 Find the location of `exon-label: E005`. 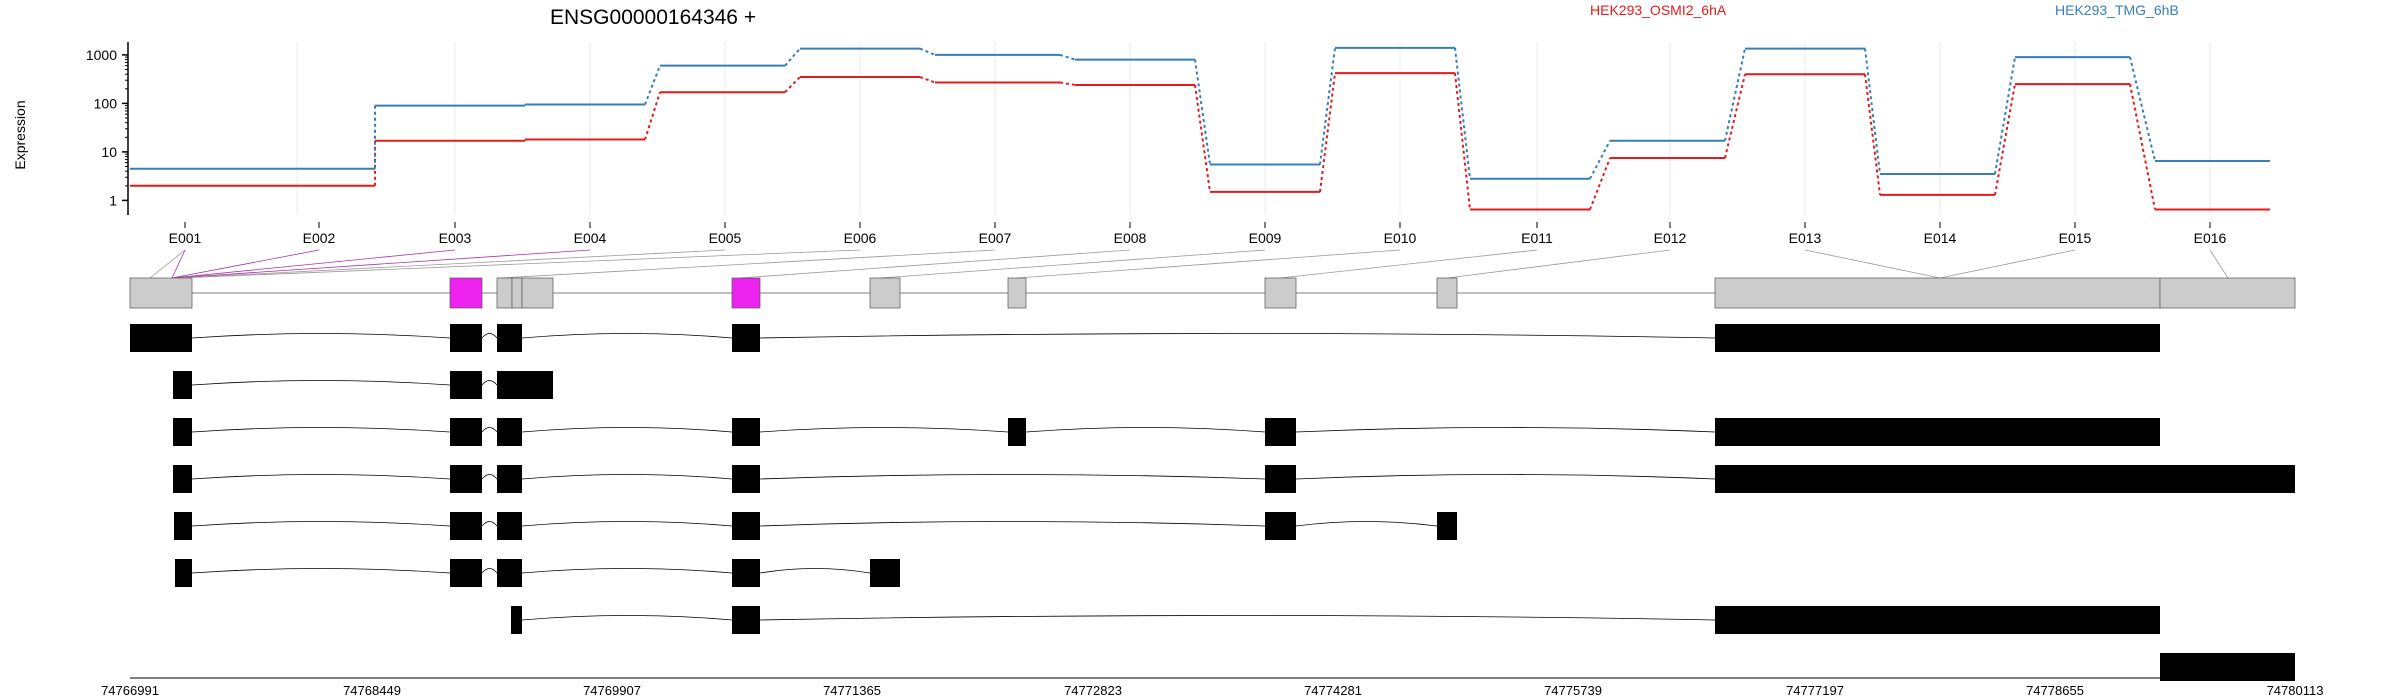

exon-label: E005 is located at coordinates (725, 238).